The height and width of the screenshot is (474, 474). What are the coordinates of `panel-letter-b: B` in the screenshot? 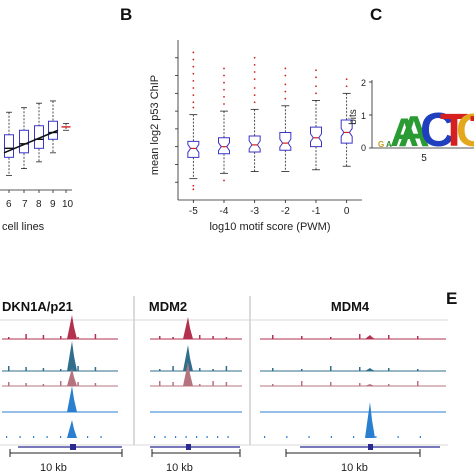 It's located at (126, 14).